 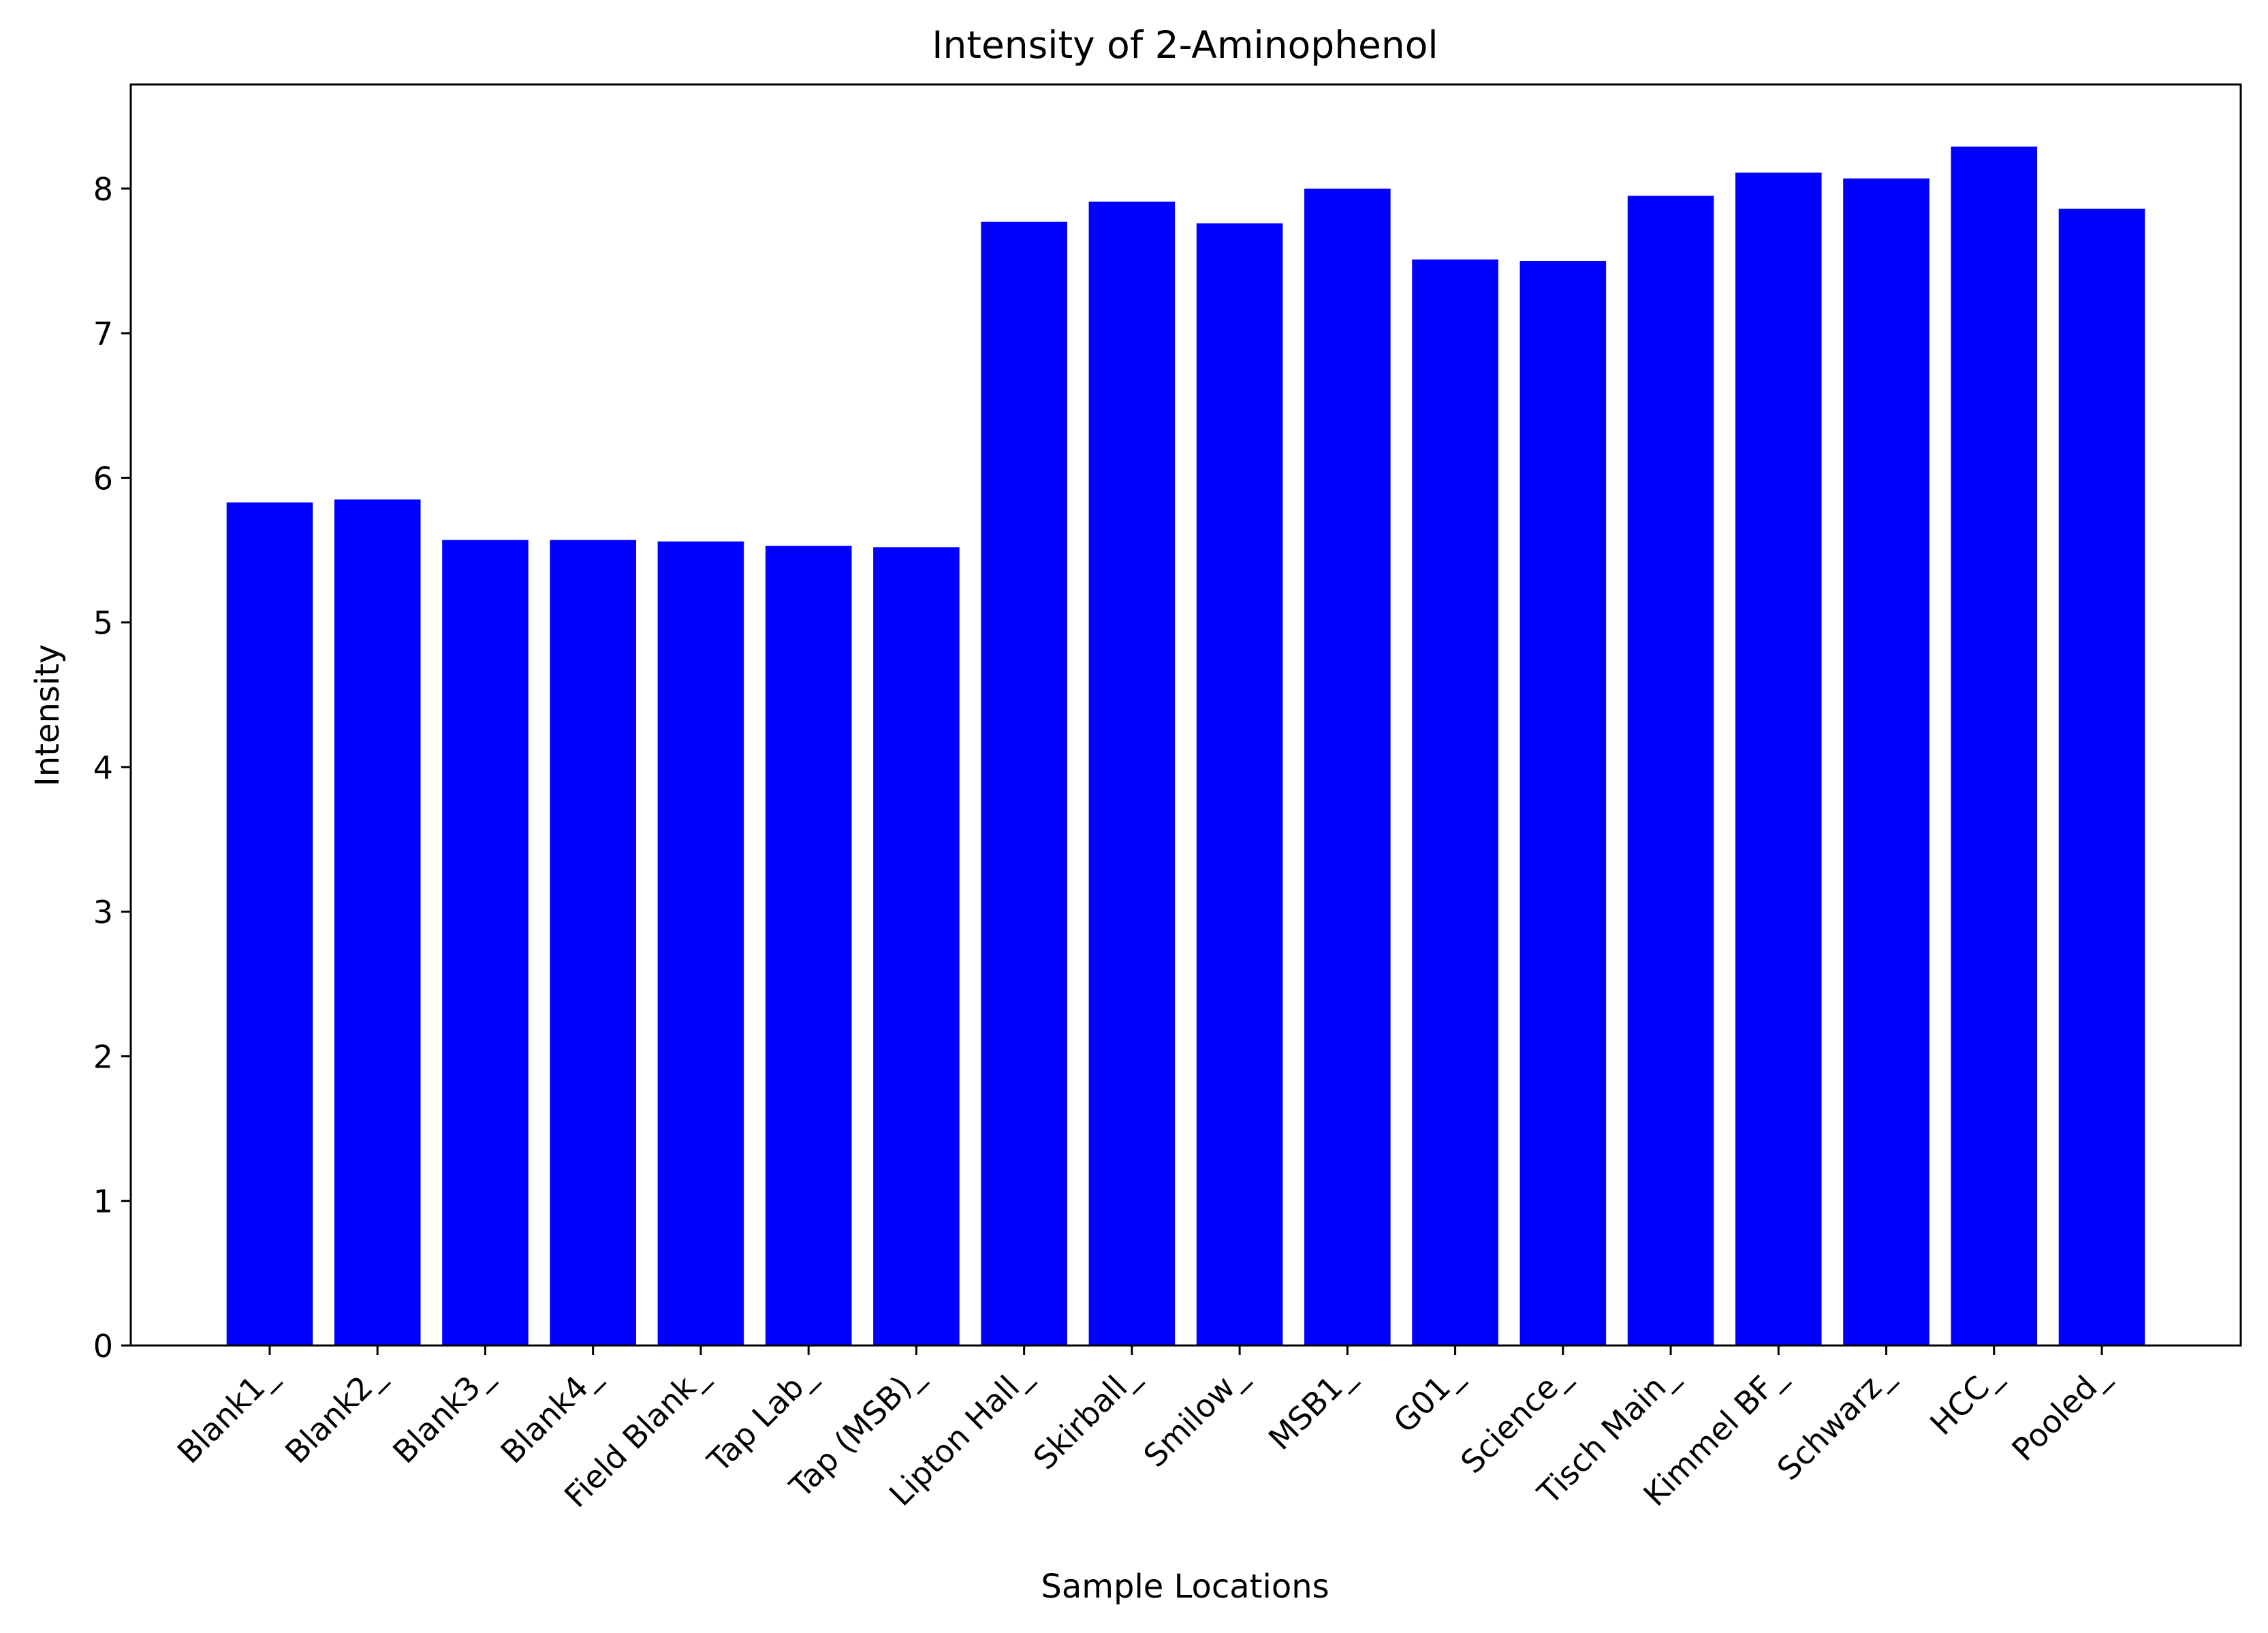 What do you see at coordinates (2059, 1412) in the screenshot?
I see `x-tick-label-17: Pooled_` at bounding box center [2059, 1412].